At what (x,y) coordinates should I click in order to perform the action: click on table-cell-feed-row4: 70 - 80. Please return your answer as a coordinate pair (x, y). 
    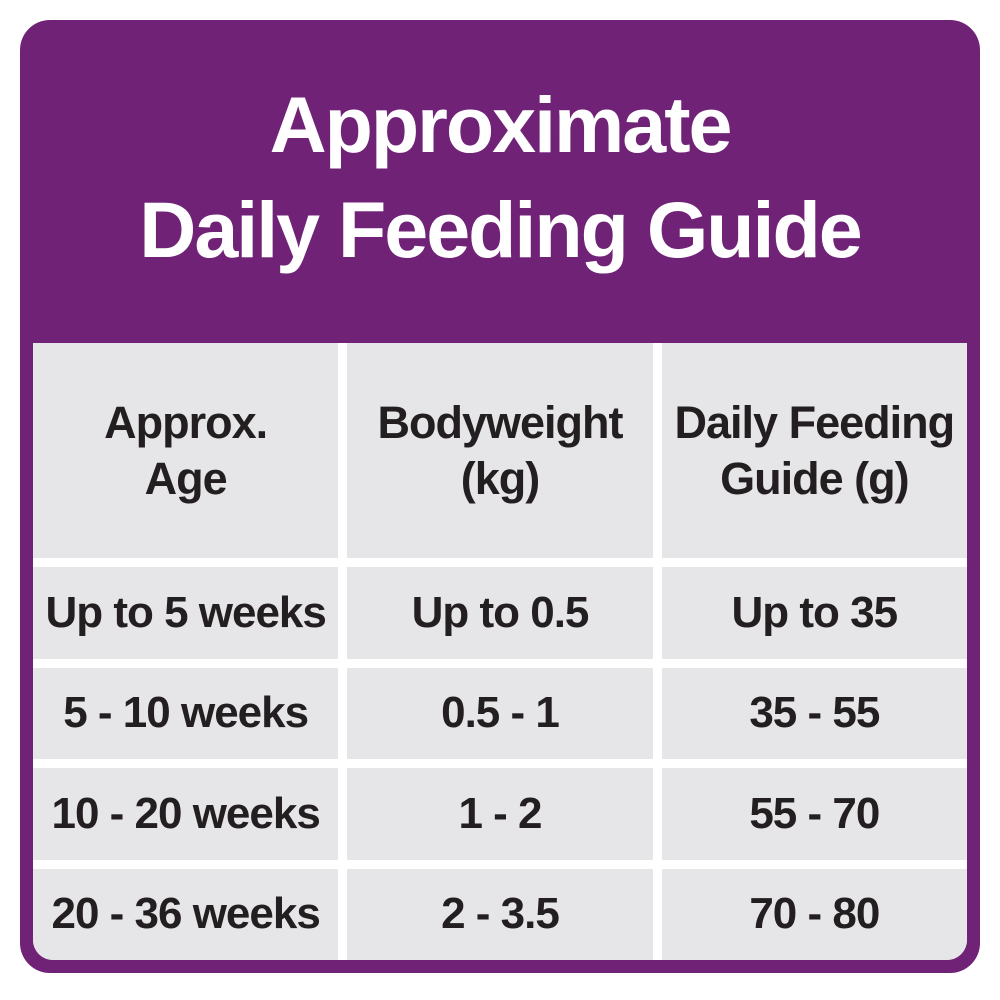
    Looking at the image, I should click on (814, 914).